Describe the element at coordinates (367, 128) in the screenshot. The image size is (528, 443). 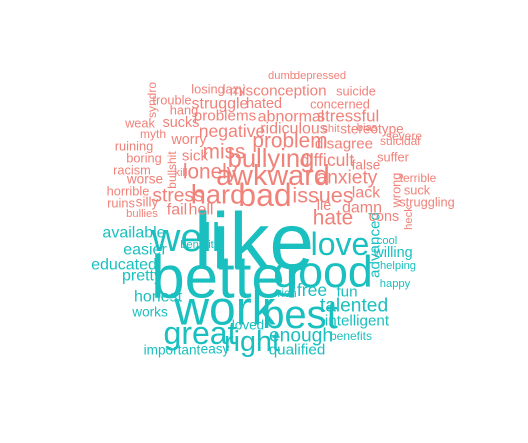
I see `word-bias: bias` at that location.